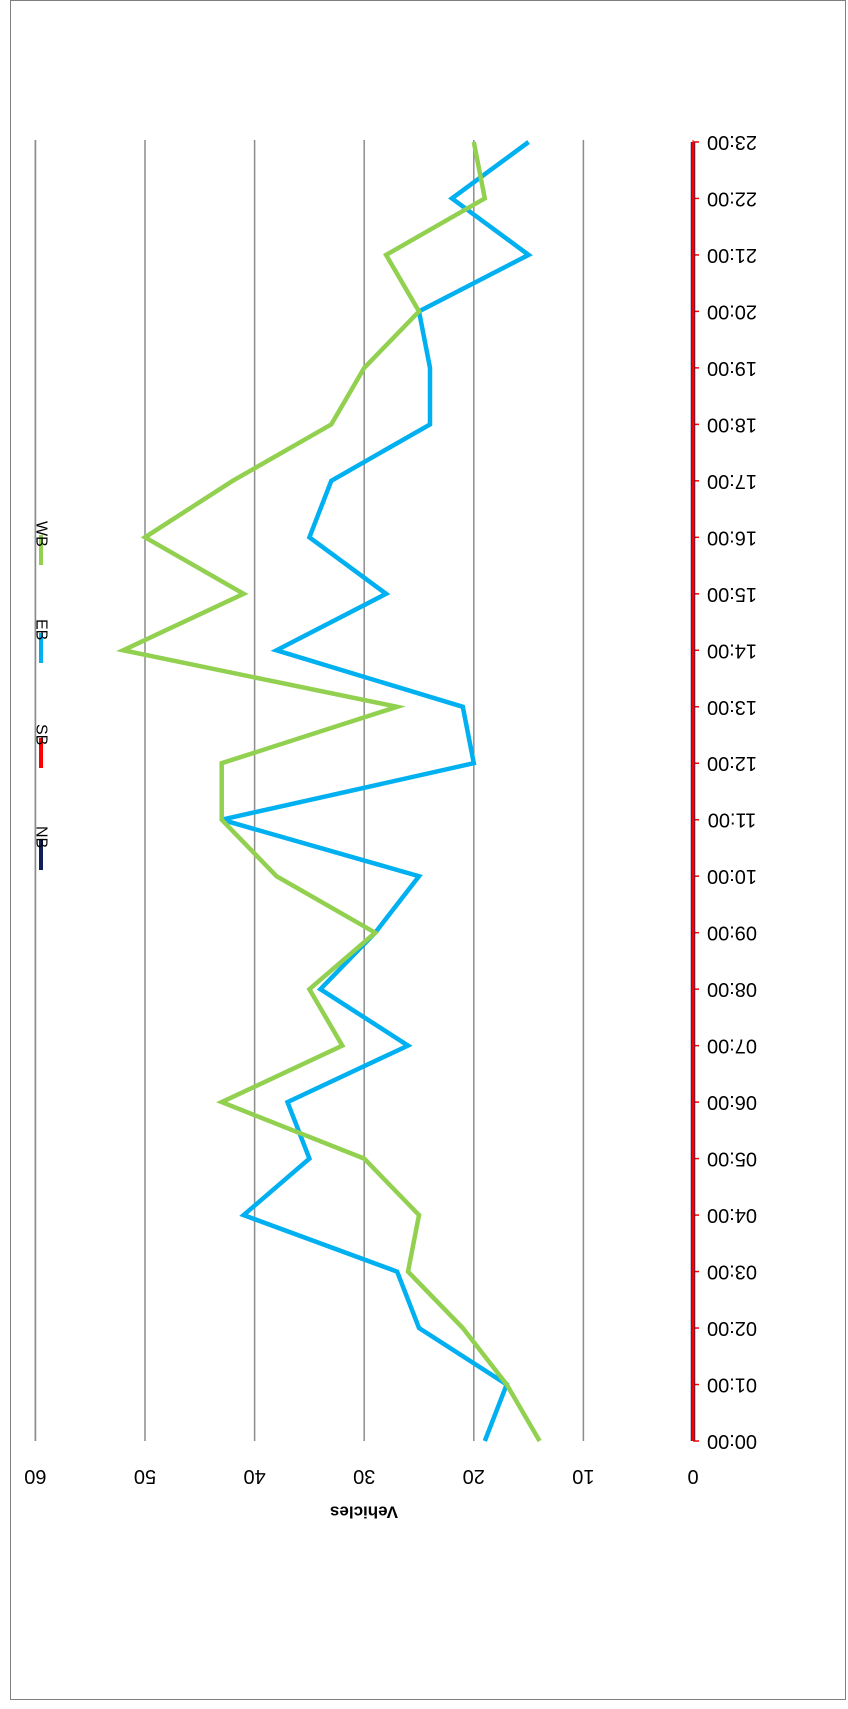 The height and width of the screenshot is (1709, 848). What do you see at coordinates (35, 1476) in the screenshot?
I see `y-tick-label: 60` at bounding box center [35, 1476].